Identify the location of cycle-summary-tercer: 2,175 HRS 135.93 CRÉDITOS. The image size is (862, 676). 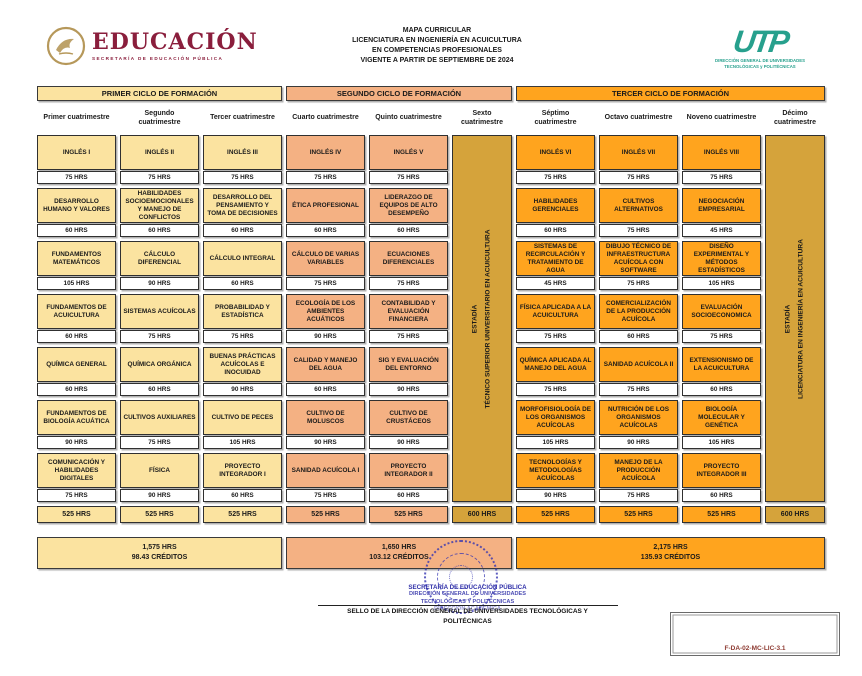
(670, 553).